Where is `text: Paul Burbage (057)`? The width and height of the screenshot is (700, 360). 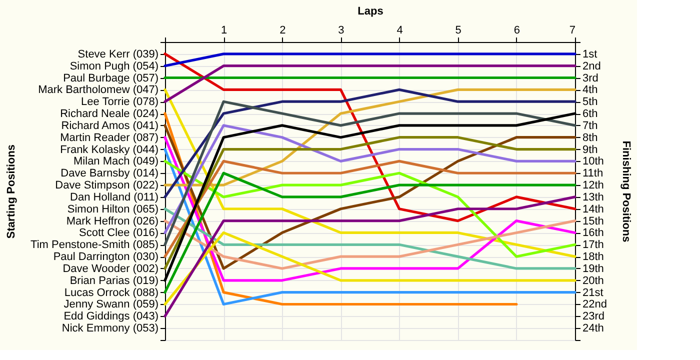 text: Paul Burbage (057) is located at coordinates (110, 78).